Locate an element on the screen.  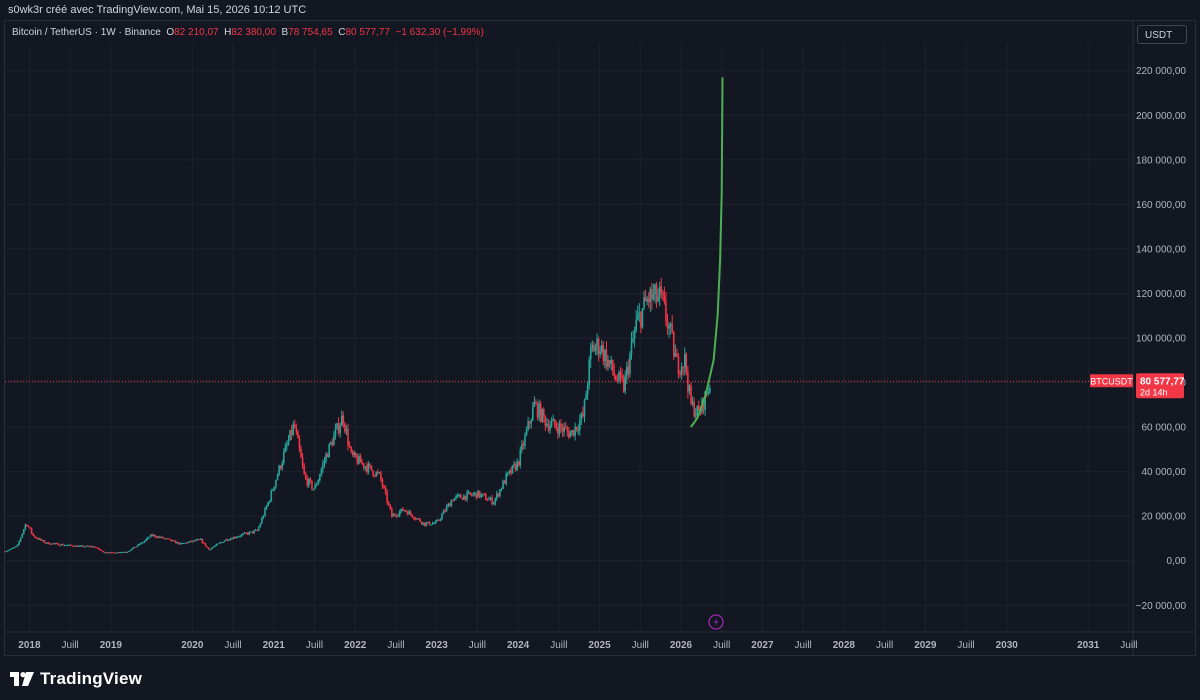
currency-button: USDT is located at coordinates (1162, 34).